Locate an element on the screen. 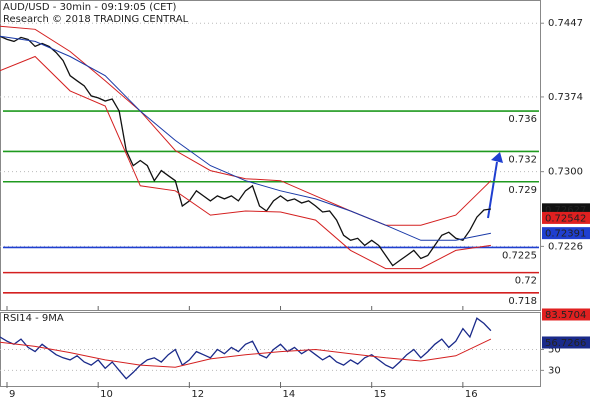 This screenshot has width=590, height=400. x-tick-label: 12 is located at coordinates (197, 394).